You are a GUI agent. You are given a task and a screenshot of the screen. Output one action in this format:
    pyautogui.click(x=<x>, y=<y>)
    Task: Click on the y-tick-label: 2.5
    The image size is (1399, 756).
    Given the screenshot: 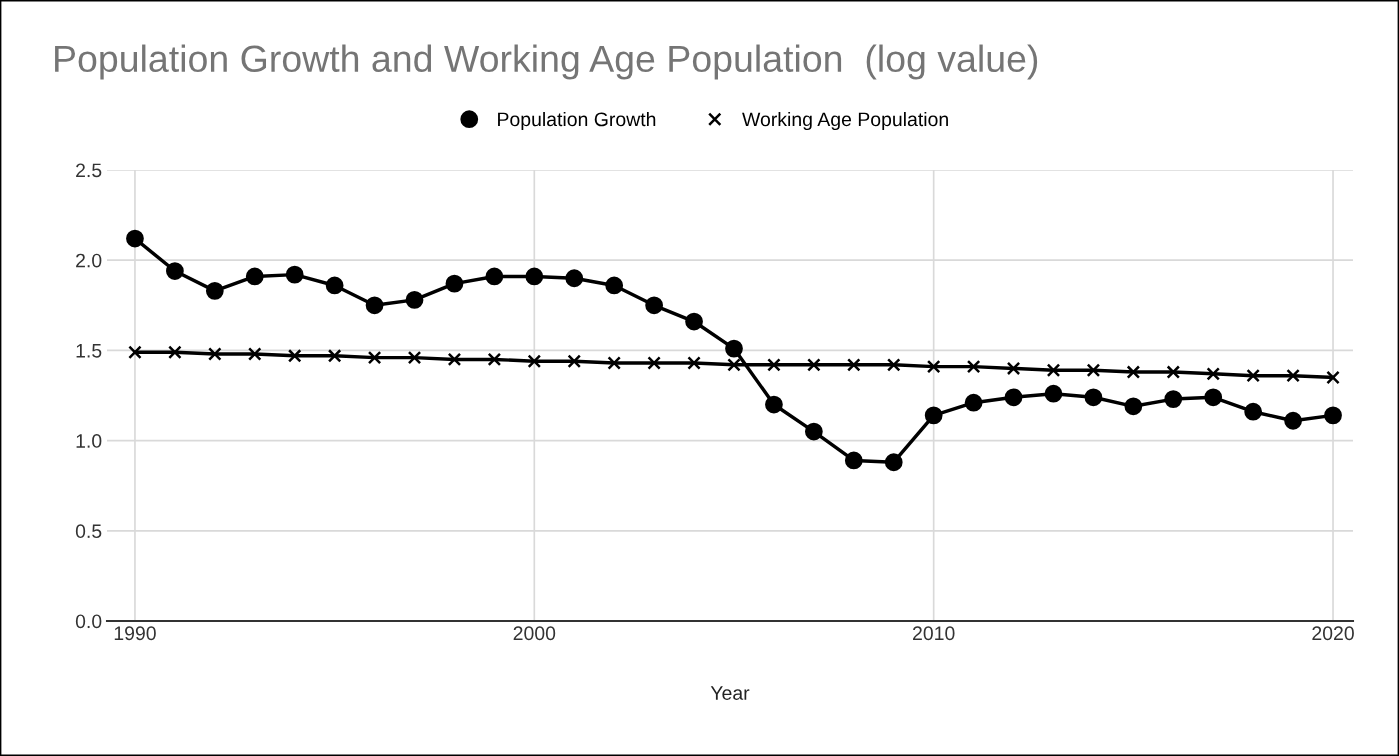 What is the action you would take?
    pyautogui.click(x=89, y=170)
    